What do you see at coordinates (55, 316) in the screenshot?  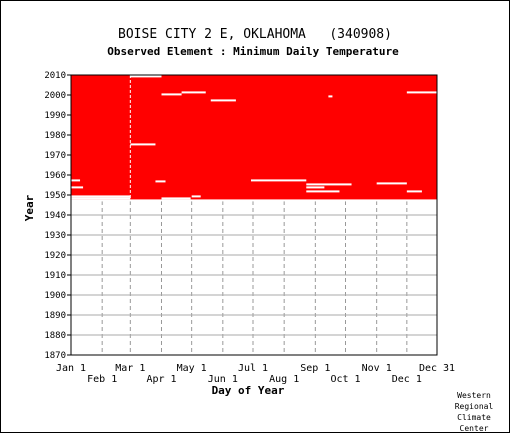 I see `y-tick-label: 1890` at bounding box center [55, 316].